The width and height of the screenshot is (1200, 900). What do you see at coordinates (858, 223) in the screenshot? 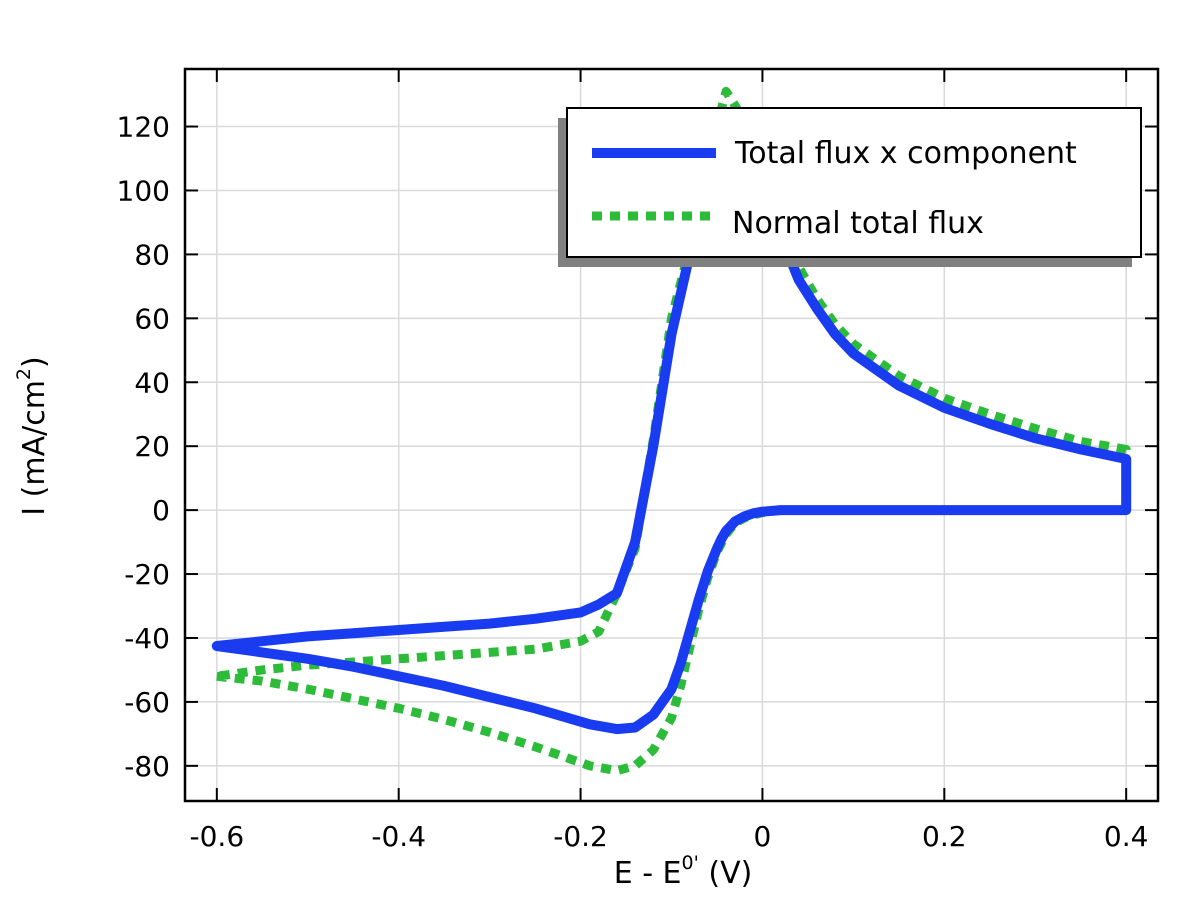
I see `legend-label-normal-flux: Normal total flux` at bounding box center [858, 223].